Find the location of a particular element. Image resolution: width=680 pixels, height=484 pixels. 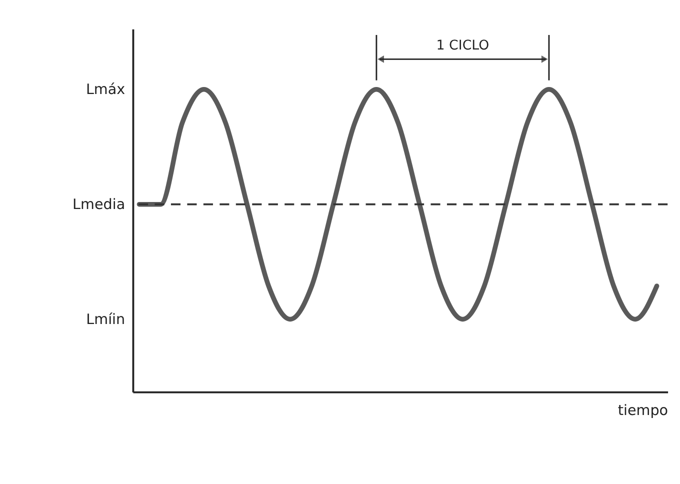

text: 1 CICLO is located at coordinates (463, 46).